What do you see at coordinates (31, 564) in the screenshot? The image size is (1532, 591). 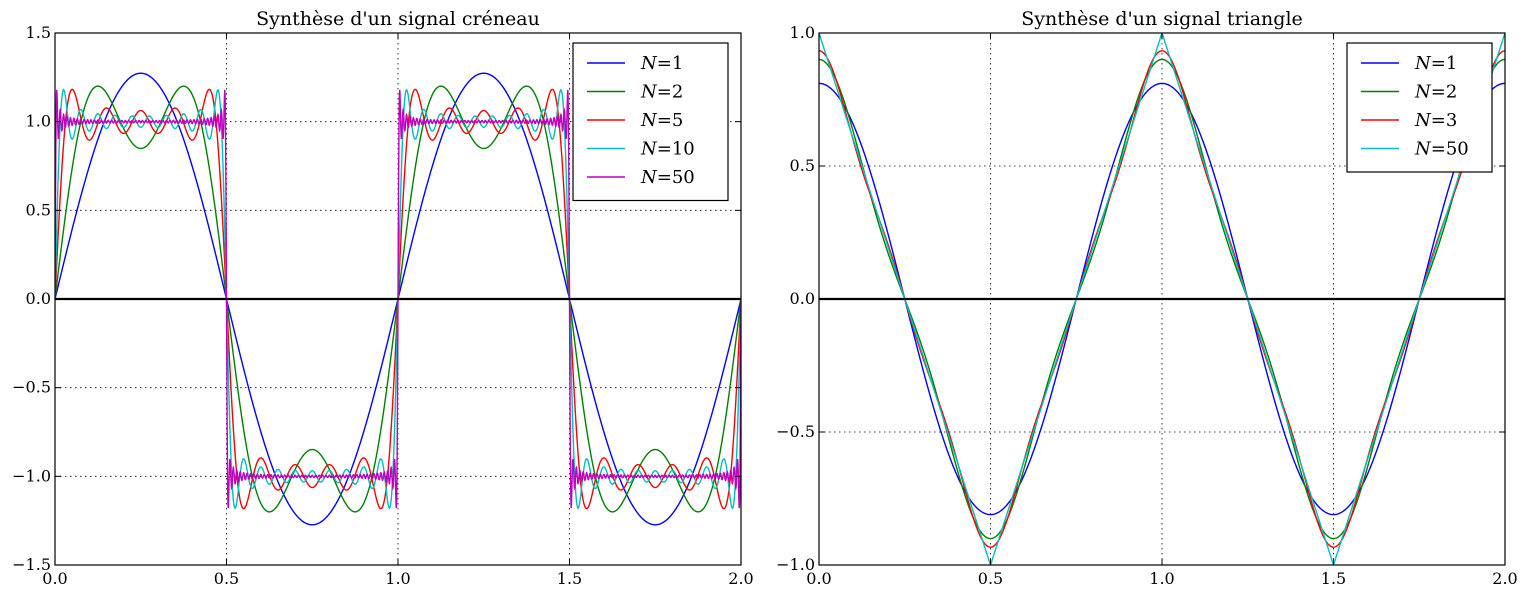 I see `y-tick-label: −1.5` at bounding box center [31, 564].